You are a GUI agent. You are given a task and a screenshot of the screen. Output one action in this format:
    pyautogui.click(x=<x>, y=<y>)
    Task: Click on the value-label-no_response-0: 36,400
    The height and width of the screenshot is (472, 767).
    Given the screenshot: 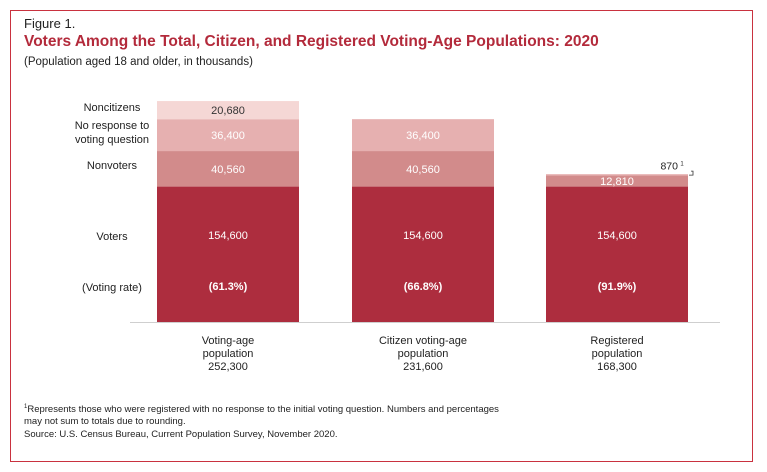 What is the action you would take?
    pyautogui.click(x=228, y=136)
    